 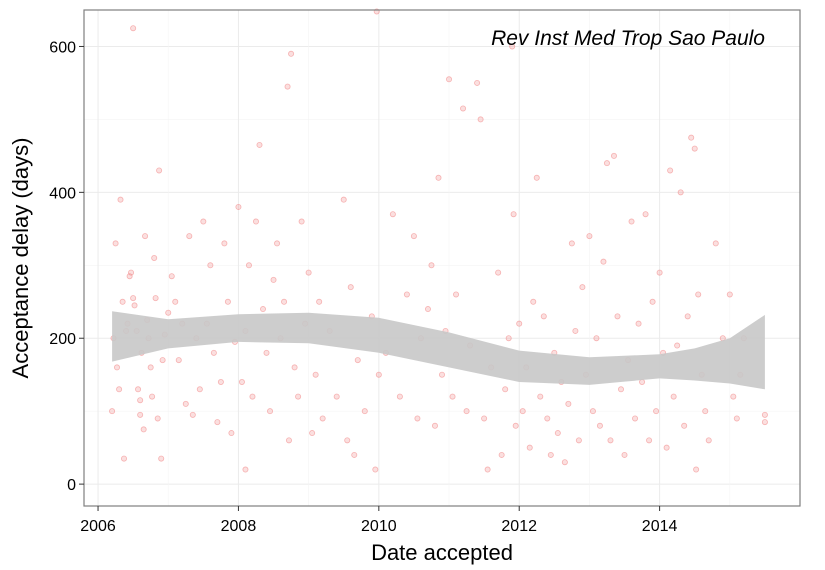 I want to click on x-axis: 2006 2008 2010 2012 2014, so click(x=379, y=520).